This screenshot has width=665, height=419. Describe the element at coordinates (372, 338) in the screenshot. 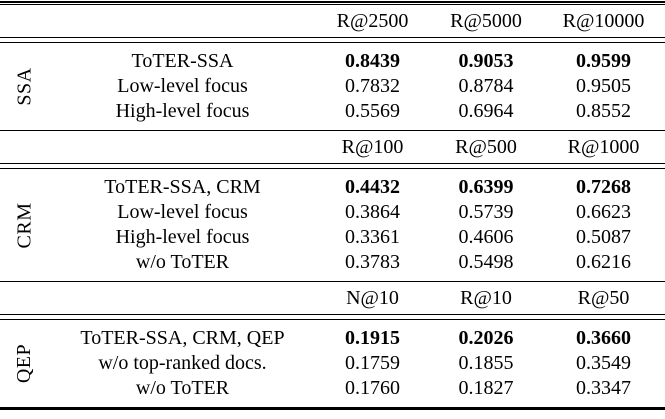

I see `cell-value: 0.1915` at that location.